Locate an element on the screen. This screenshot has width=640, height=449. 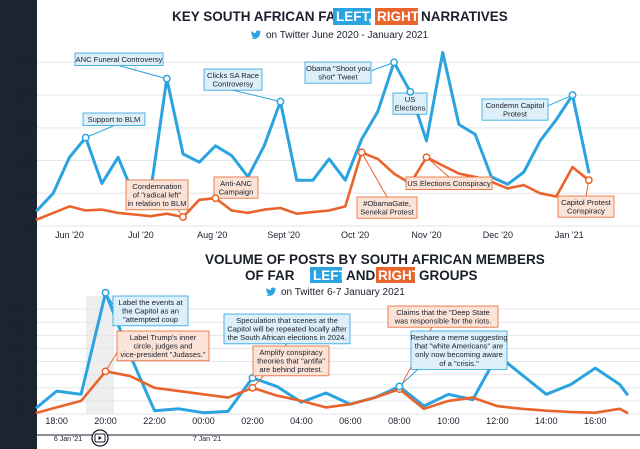
play-button is located at coordinates (100, 438).